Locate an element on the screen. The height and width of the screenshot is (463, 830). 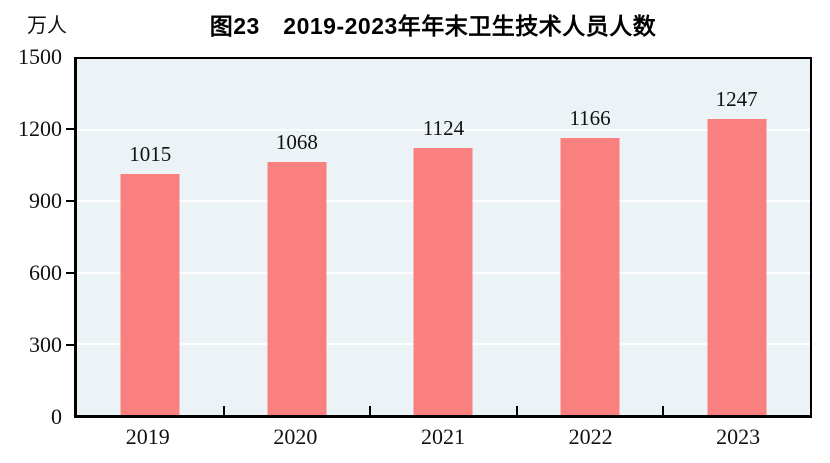
bar-cell-2023: 1247 is located at coordinates (736, 237).